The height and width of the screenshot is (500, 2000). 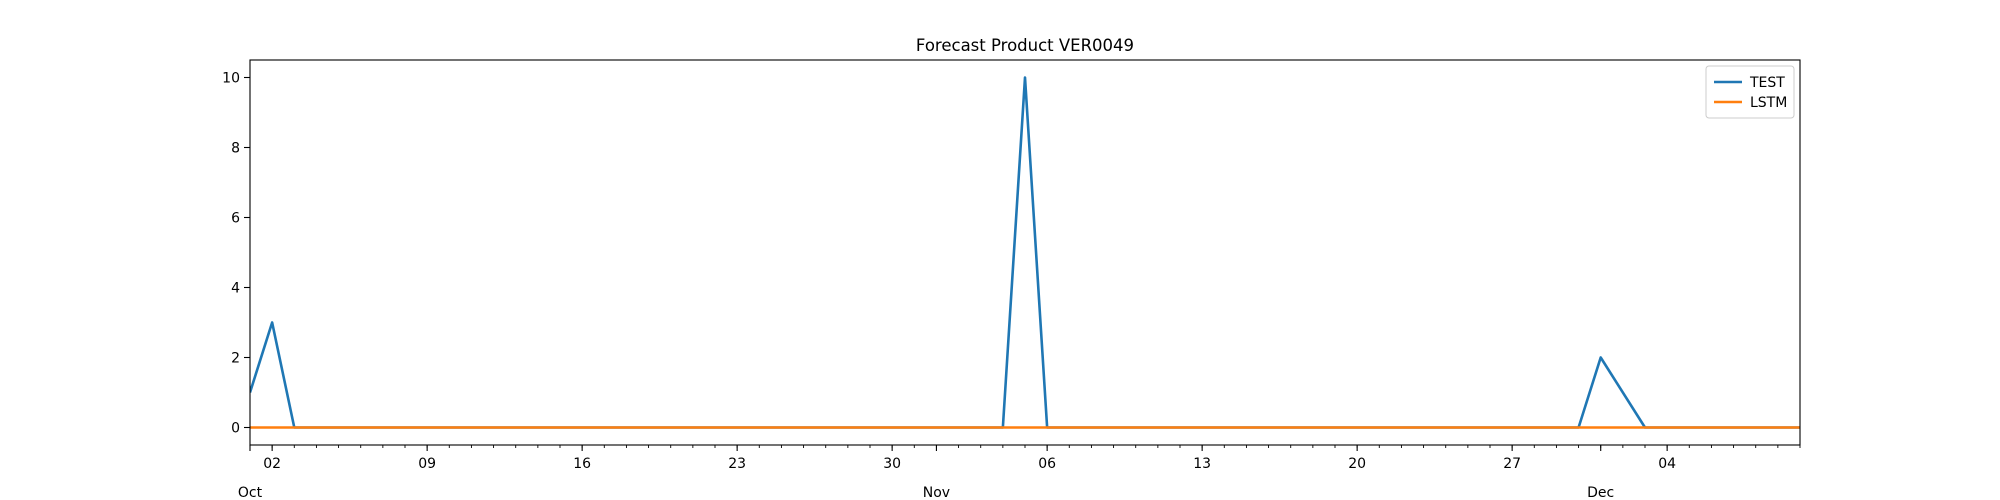 What do you see at coordinates (427, 464) in the screenshot?
I see `x-tick-label: 09` at bounding box center [427, 464].